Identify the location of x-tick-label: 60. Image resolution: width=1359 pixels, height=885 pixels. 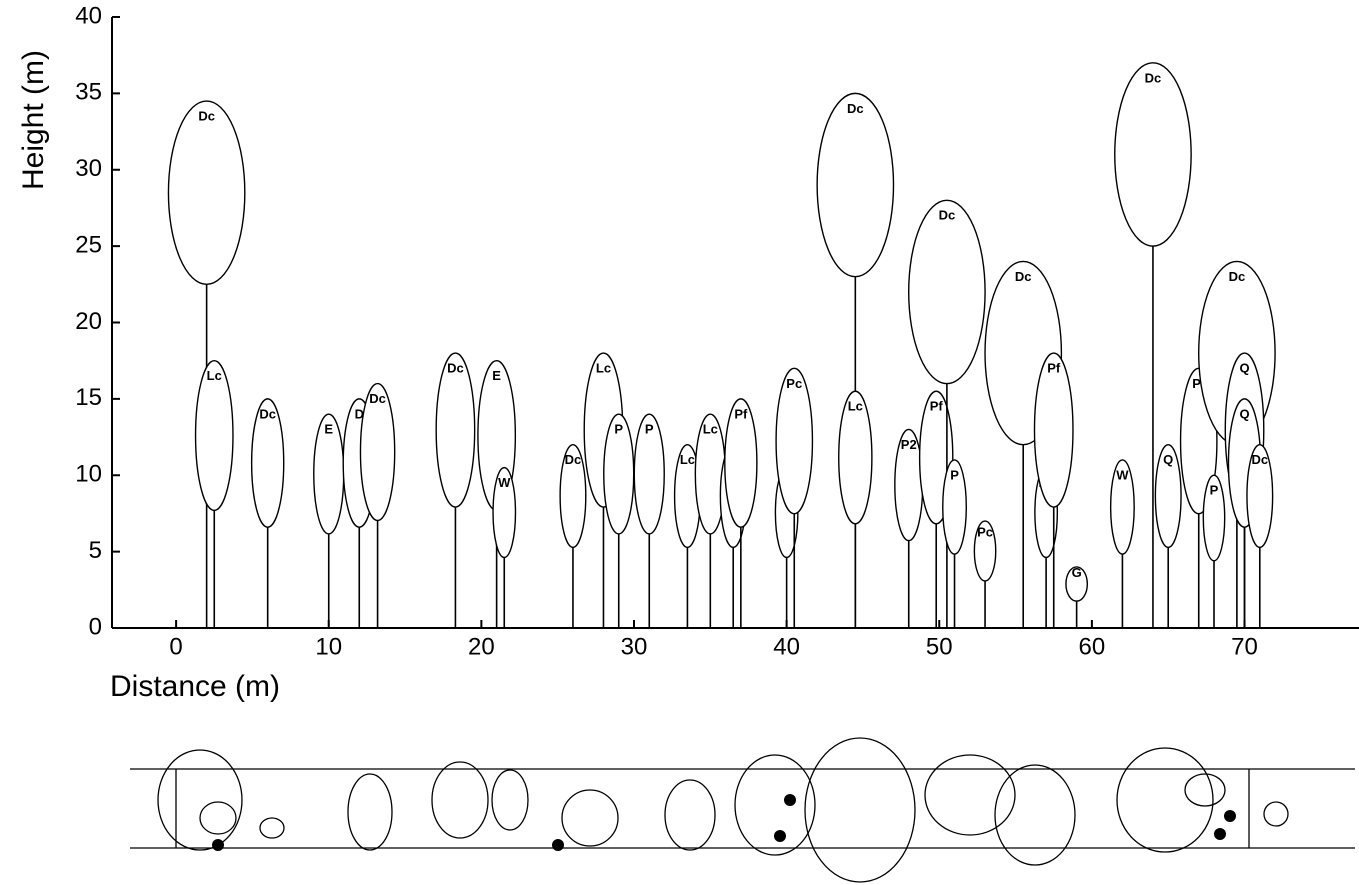
(1092, 646).